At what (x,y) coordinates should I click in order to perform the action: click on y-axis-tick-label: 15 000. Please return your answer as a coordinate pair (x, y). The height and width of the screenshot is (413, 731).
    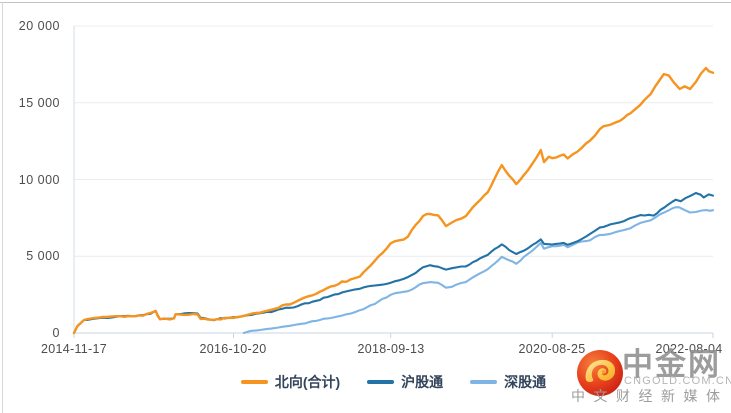
    Looking at the image, I should click on (39, 103).